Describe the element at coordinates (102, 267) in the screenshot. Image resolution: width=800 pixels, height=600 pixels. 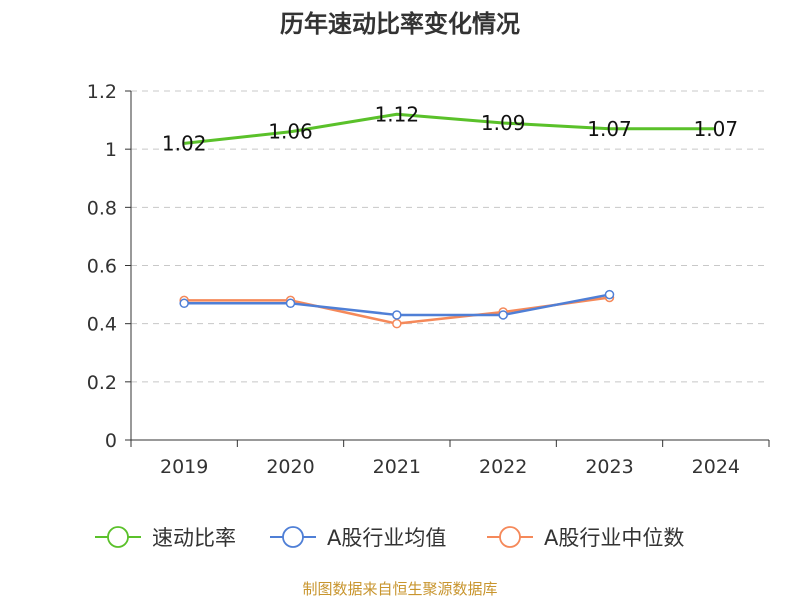
I see `y-tick-label: 0.6` at that location.